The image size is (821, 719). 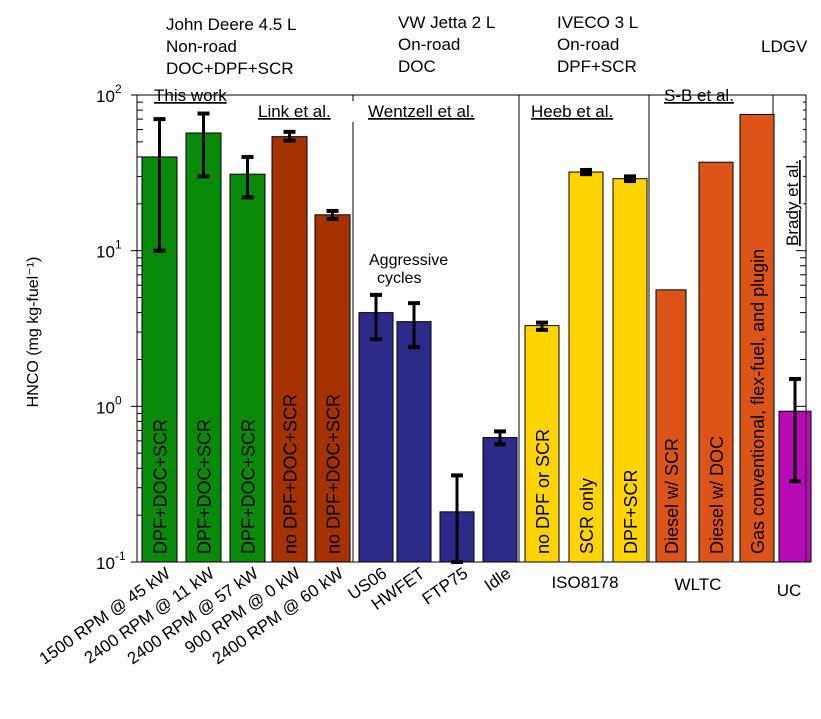 What do you see at coordinates (201, 46) in the screenshot?
I see `engine-line: Non-road` at bounding box center [201, 46].